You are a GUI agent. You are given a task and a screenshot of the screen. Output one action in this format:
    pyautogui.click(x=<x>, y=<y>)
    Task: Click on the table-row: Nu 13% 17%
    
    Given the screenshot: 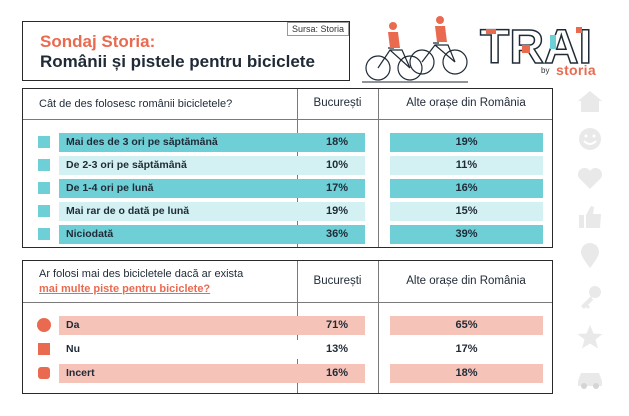 What is the action you would take?
    pyautogui.click(x=288, y=349)
    